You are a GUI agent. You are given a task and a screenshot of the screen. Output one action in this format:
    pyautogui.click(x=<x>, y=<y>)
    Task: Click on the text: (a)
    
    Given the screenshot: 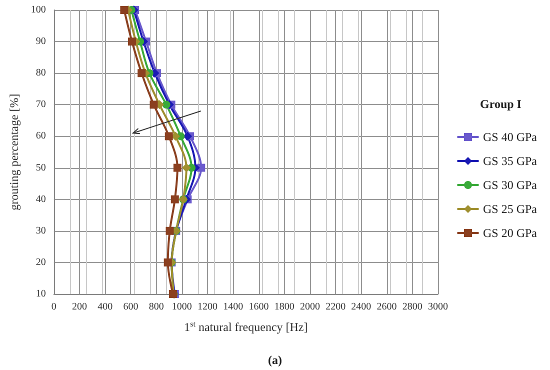 What is the action you would take?
    pyautogui.click(x=275, y=360)
    